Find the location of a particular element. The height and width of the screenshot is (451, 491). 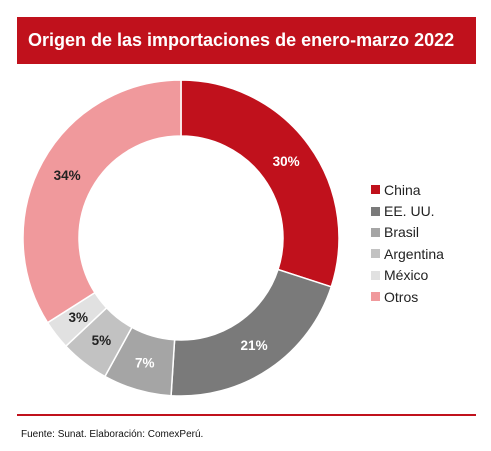

footer-divider is located at coordinates (246, 415).